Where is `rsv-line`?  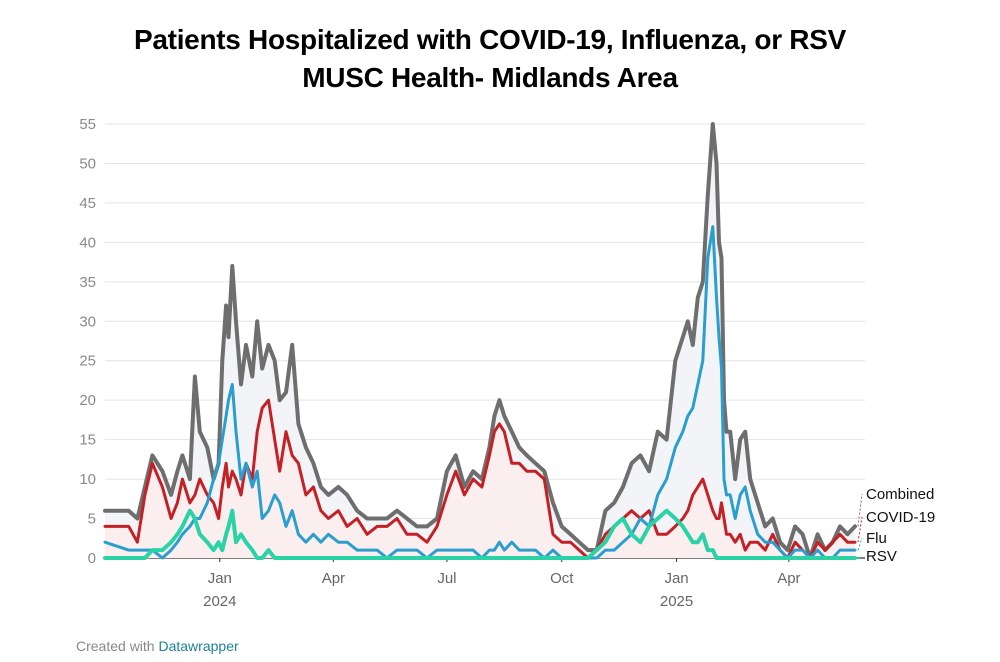 rsv-line is located at coordinates (480, 534).